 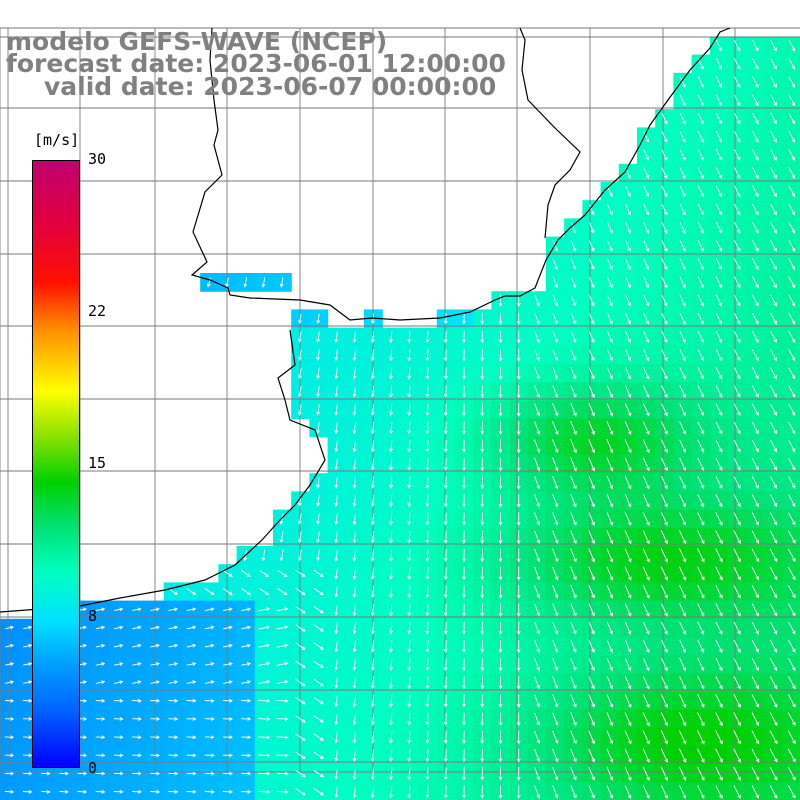 What do you see at coordinates (550, 133) in the screenshot?
I see `rio-de-la-plata-shore` at bounding box center [550, 133].